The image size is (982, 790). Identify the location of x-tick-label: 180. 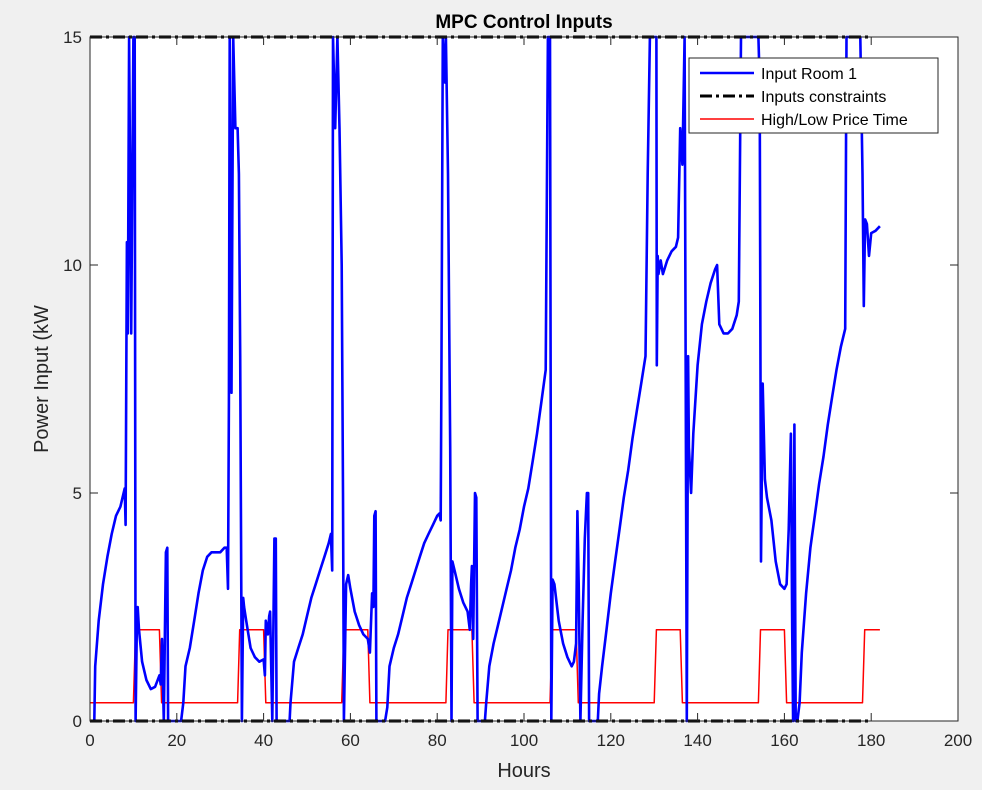
(871, 740).